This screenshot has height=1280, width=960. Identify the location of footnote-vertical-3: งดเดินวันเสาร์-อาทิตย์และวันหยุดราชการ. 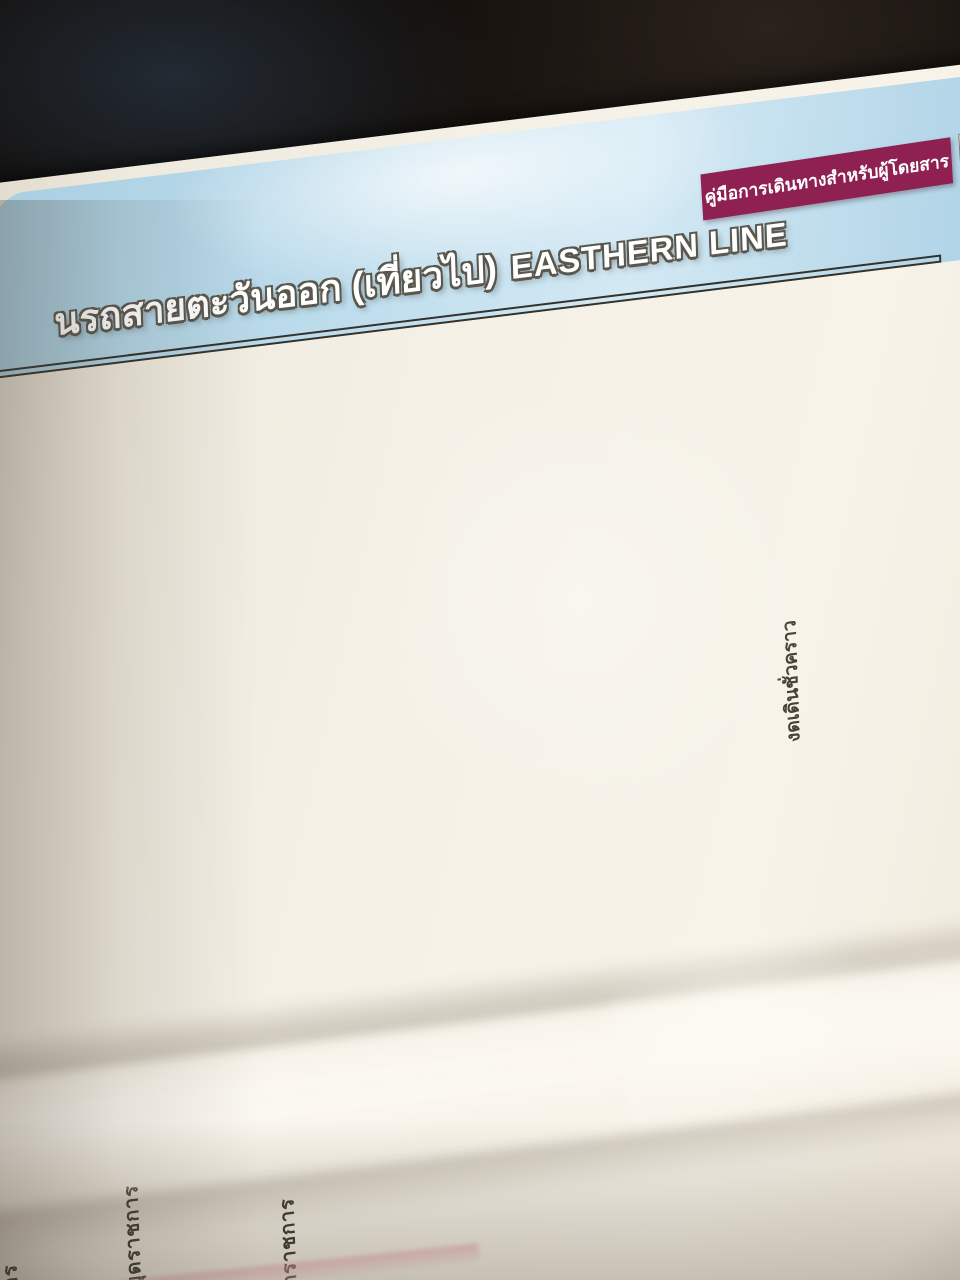
(19, 1271).